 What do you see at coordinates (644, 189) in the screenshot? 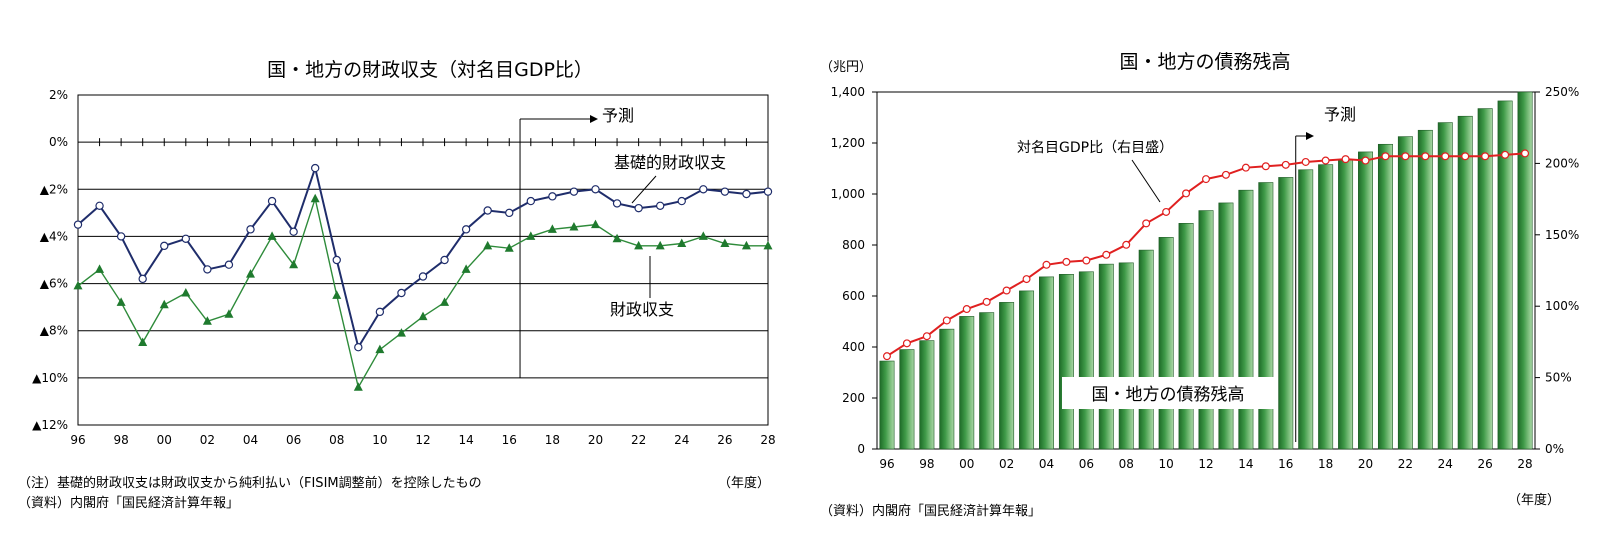
I see `primary-balance-pointer` at bounding box center [644, 189].